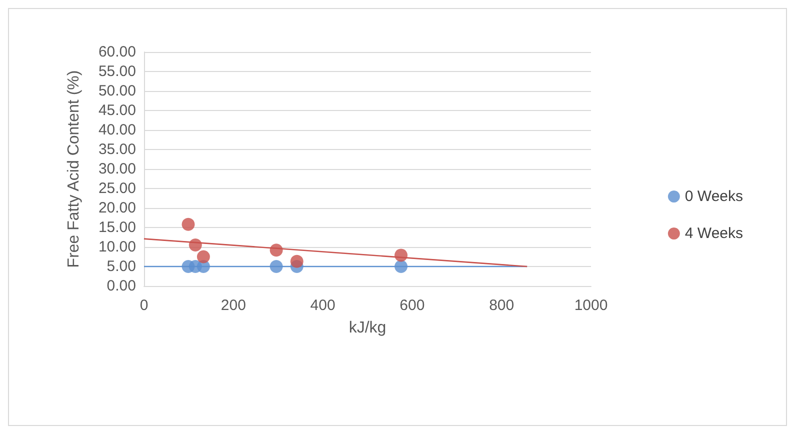 The height and width of the screenshot is (434, 795). Describe the element at coordinates (501, 305) in the screenshot. I see `x-tick-label: 800` at that location.